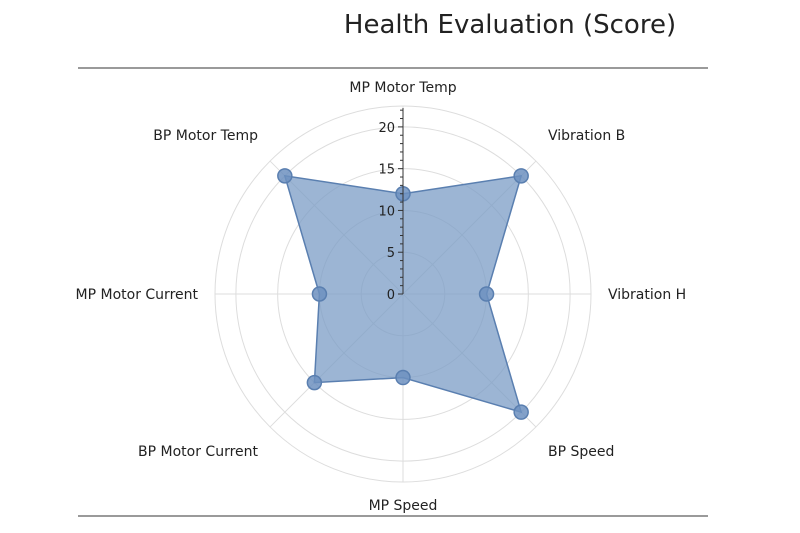 The image size is (800, 533). Describe the element at coordinates (205, 136) in the screenshot. I see `axis-label: BP Motor Temp` at that location.